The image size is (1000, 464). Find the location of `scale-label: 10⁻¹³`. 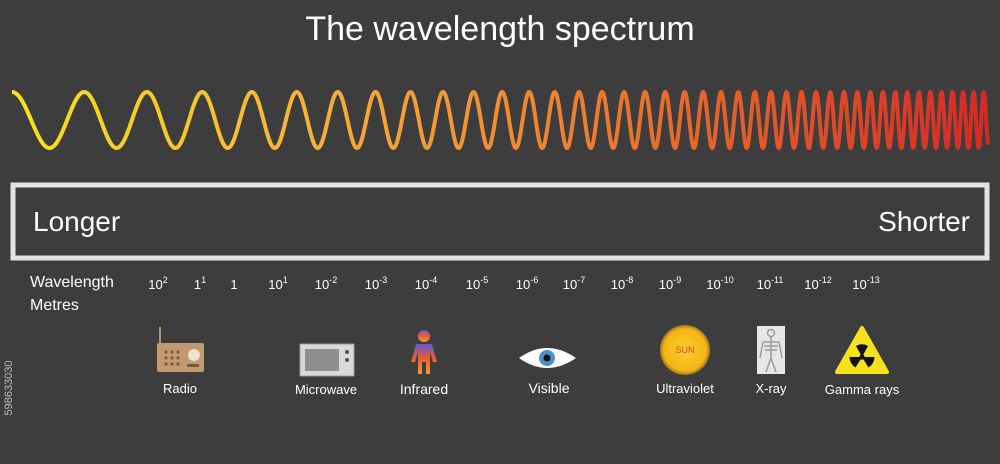

scale-label: 10⁻¹³ is located at coordinates (865, 283).